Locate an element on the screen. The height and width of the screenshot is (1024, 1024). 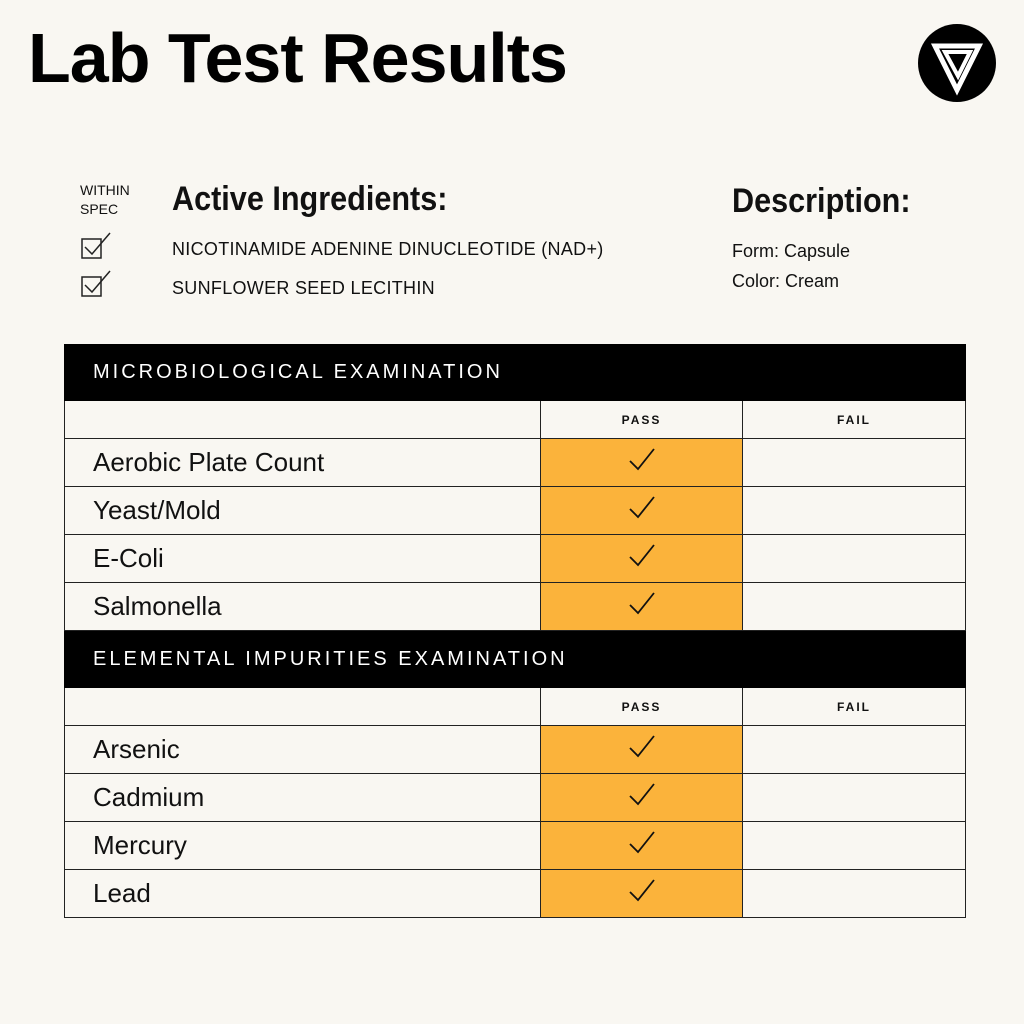
table-row: E-Coli is located at coordinates (515, 558).